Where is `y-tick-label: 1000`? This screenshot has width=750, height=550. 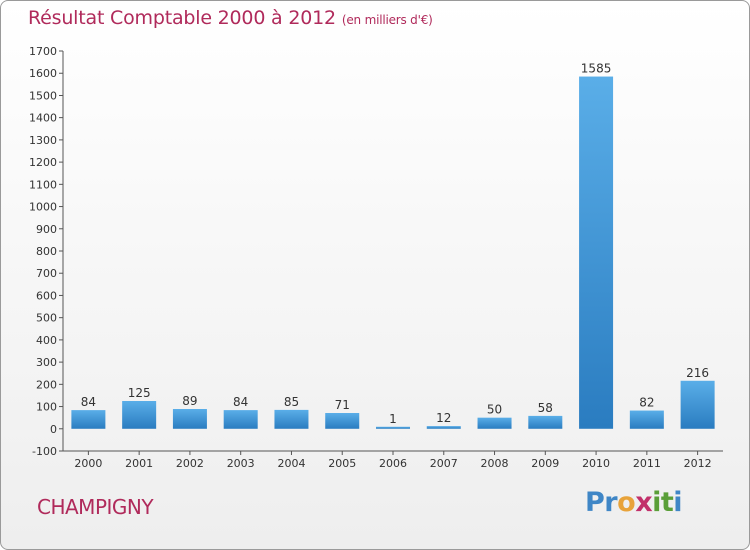
y-tick-label: 1000 is located at coordinates (43, 207).